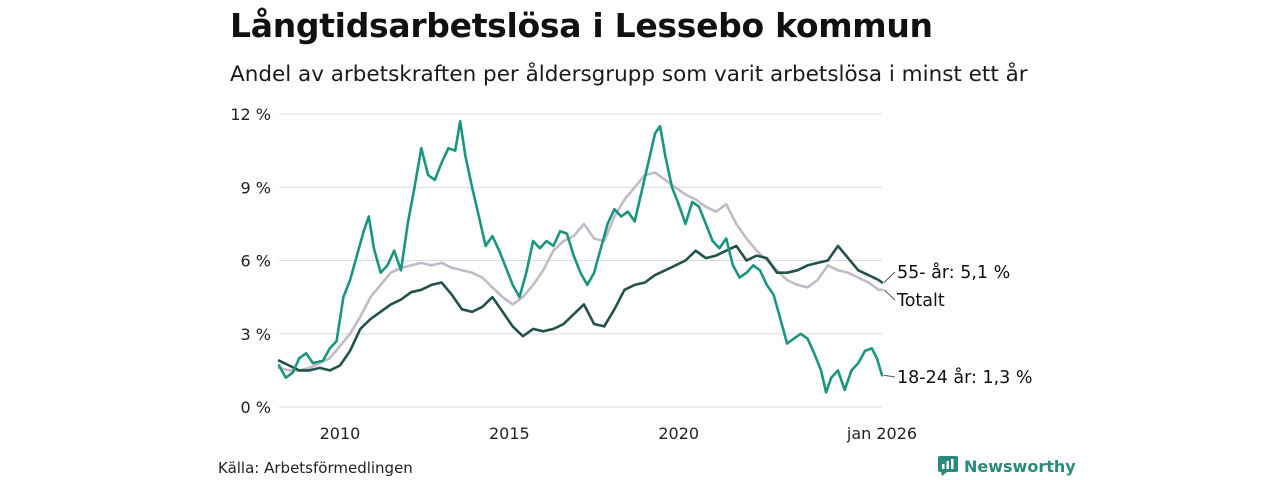 The width and height of the screenshot is (1280, 480). I want to click on series-line-55-r, so click(580, 308).